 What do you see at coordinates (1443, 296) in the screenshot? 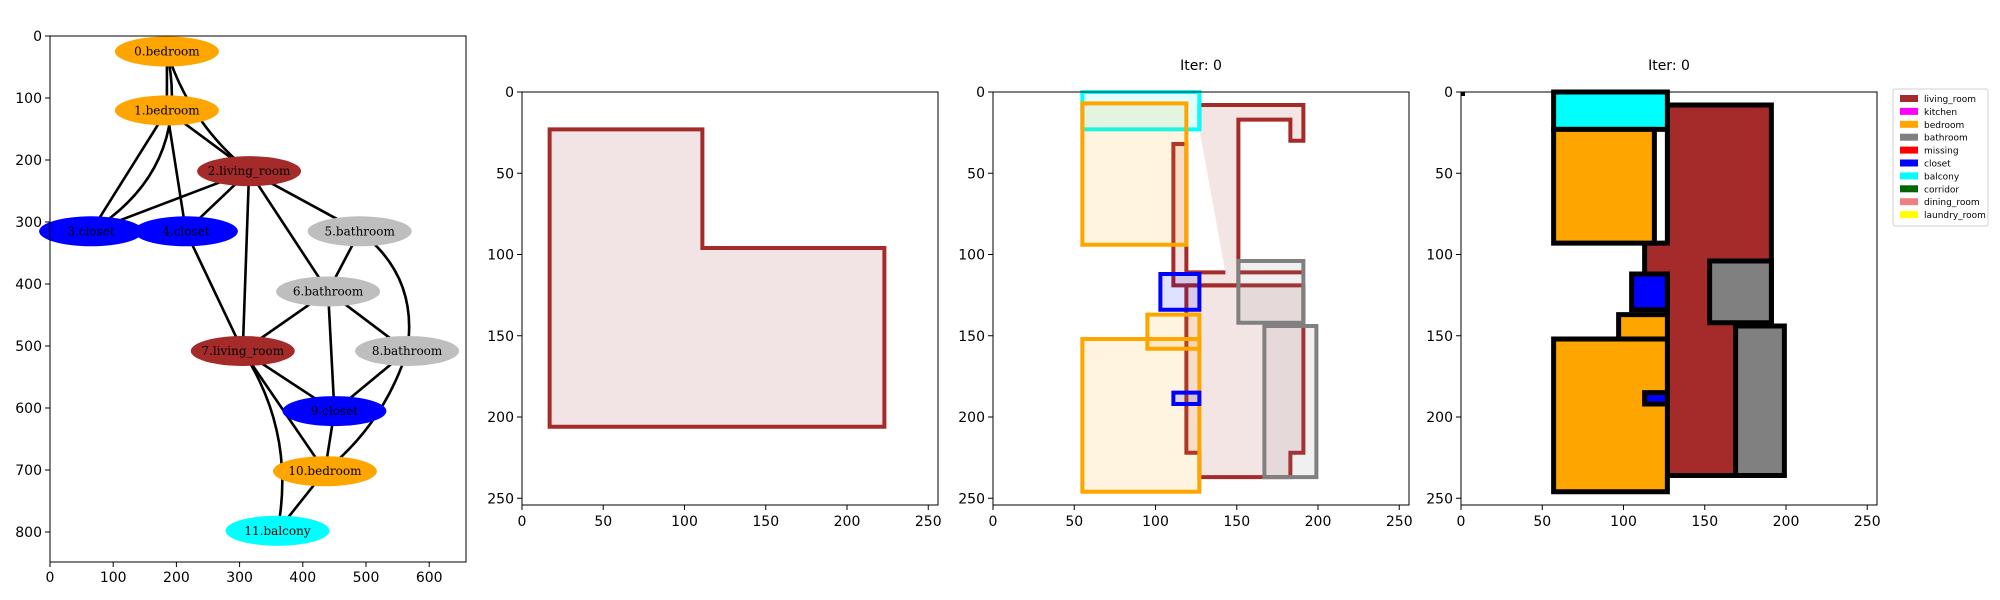
I see `final-y-ticks: 0 50 100 150 200 250` at bounding box center [1443, 296].